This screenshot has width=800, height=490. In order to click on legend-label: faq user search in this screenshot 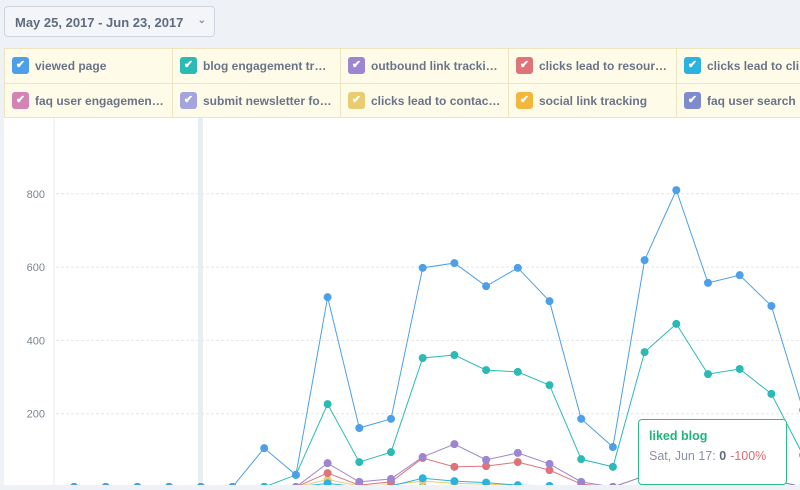, I will do `click(751, 101)`.